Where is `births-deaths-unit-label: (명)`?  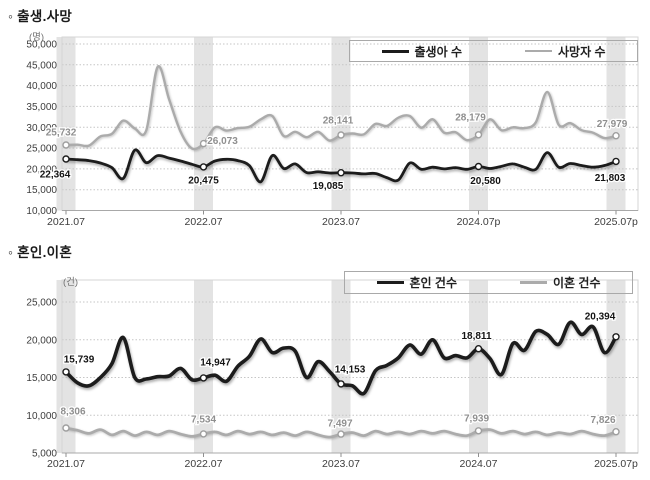 births-deaths-unit-label: (명) is located at coordinates (37, 37).